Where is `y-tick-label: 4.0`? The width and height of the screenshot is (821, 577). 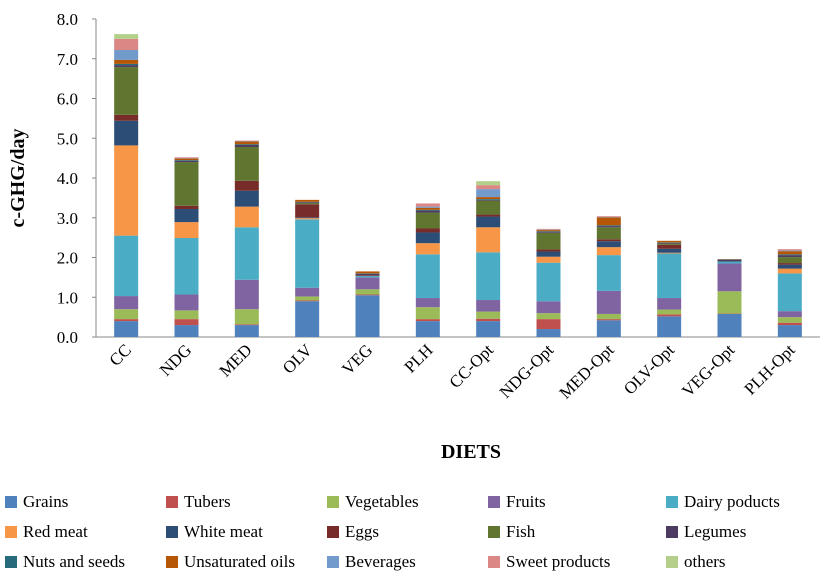
y-tick-label: 4.0 is located at coordinates (67, 178).